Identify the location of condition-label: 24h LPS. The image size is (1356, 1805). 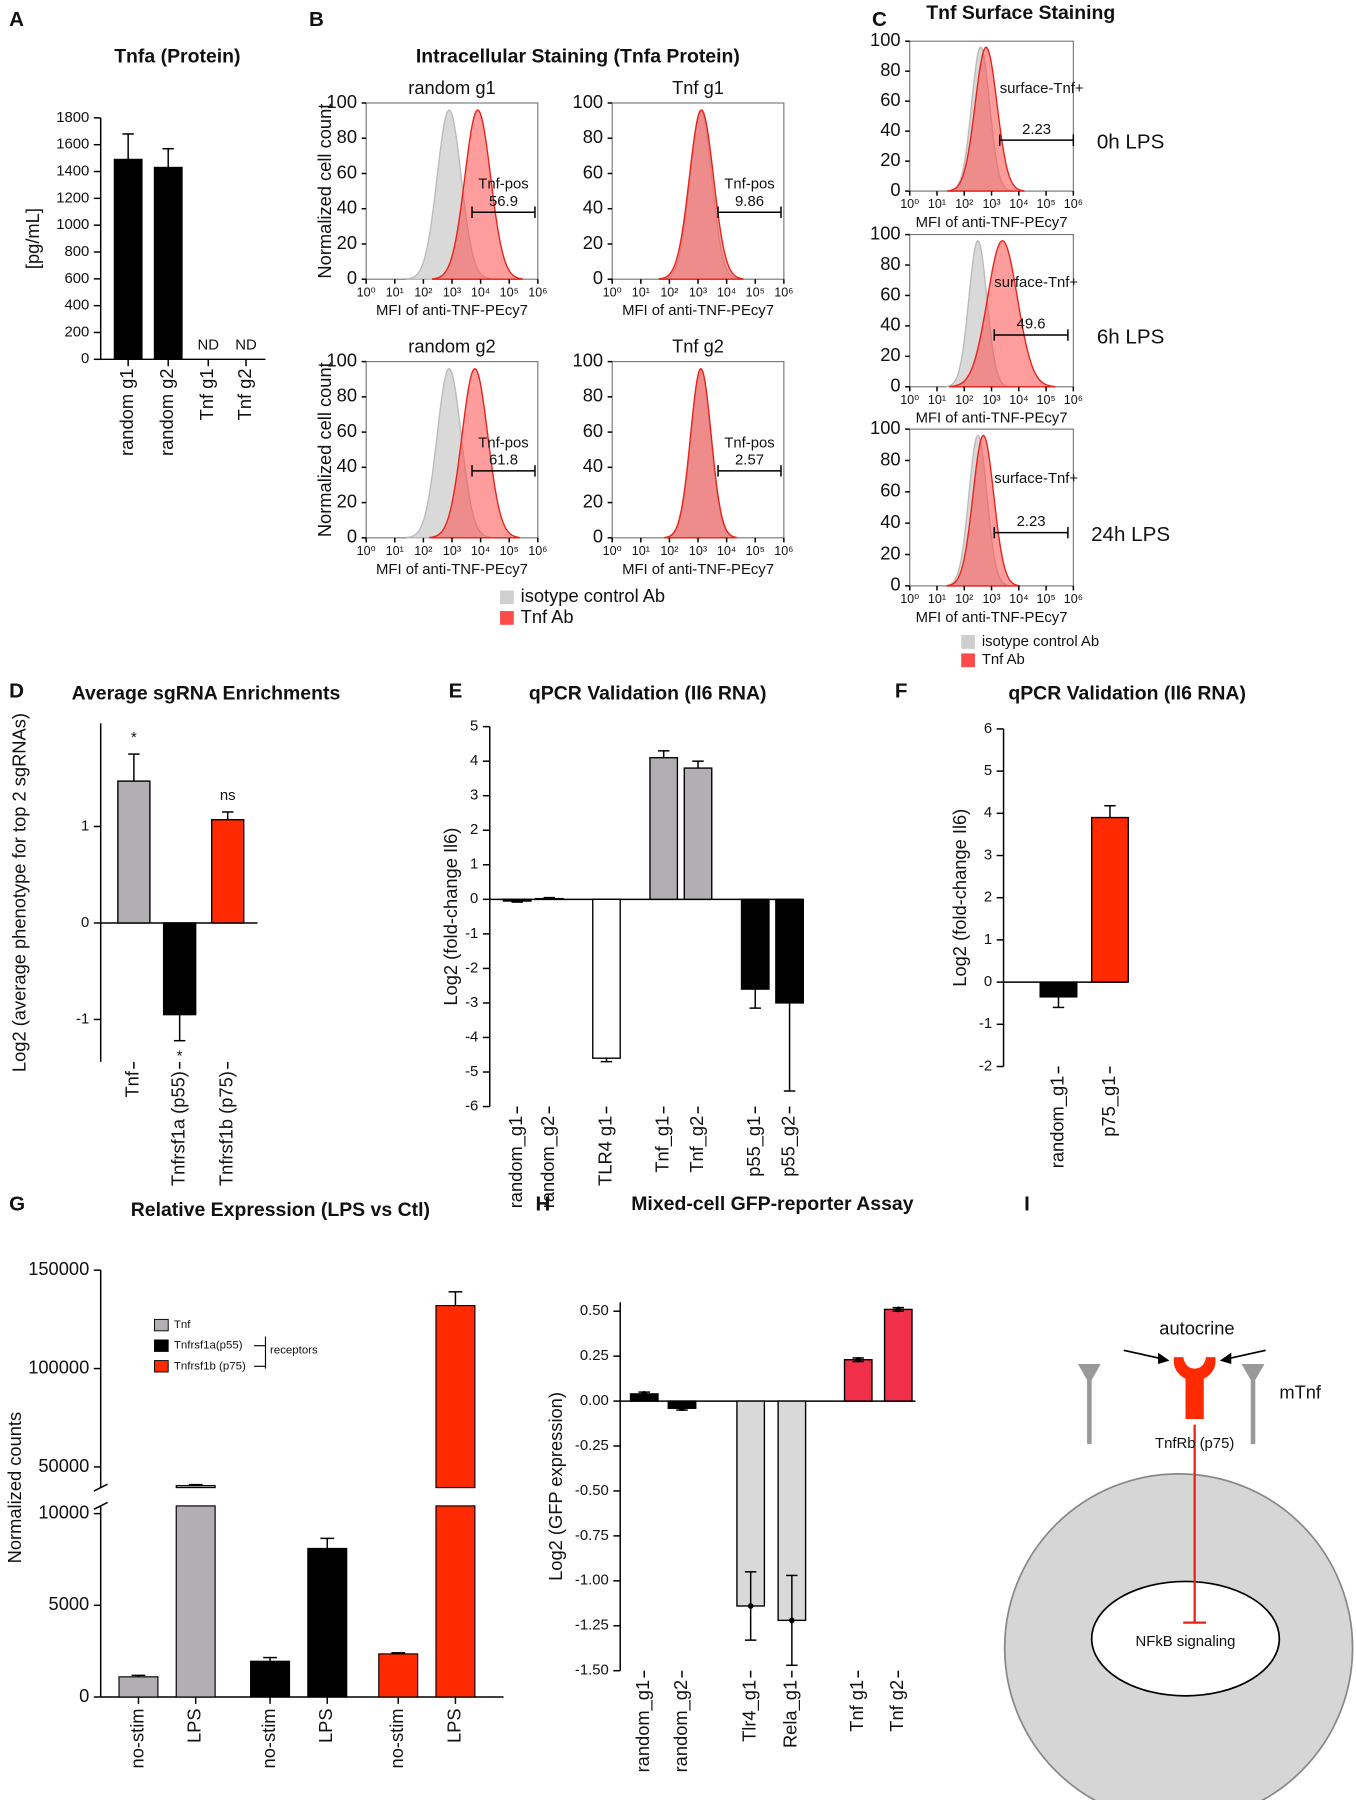
(1130, 534).